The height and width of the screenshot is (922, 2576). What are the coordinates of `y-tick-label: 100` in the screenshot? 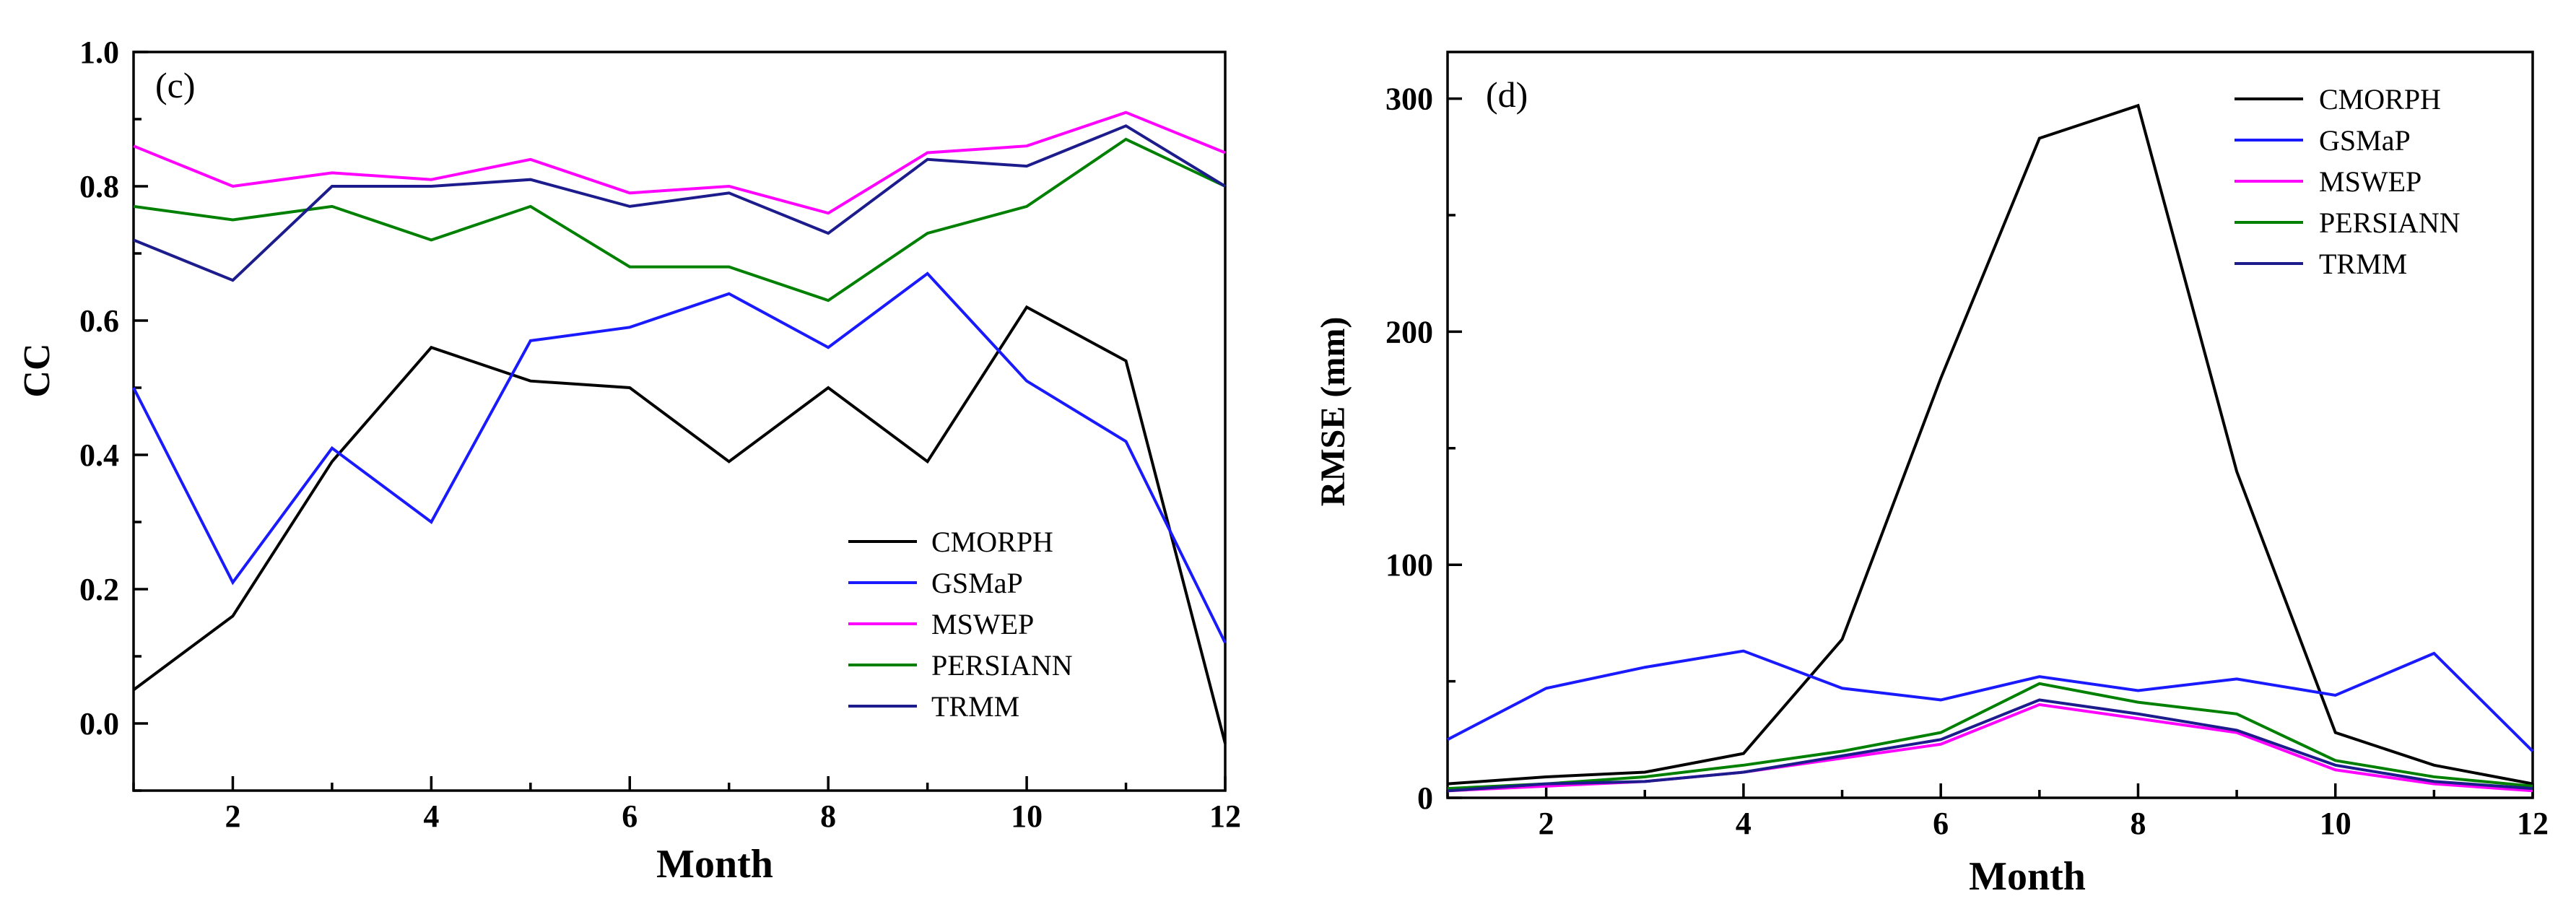 It's located at (1409, 565).